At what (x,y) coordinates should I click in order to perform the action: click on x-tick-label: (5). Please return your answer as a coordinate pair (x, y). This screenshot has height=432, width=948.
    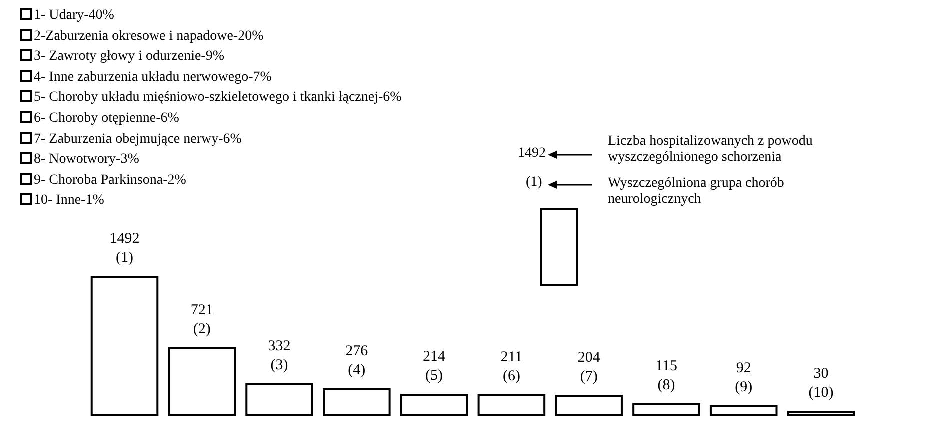
    Looking at the image, I should click on (435, 376).